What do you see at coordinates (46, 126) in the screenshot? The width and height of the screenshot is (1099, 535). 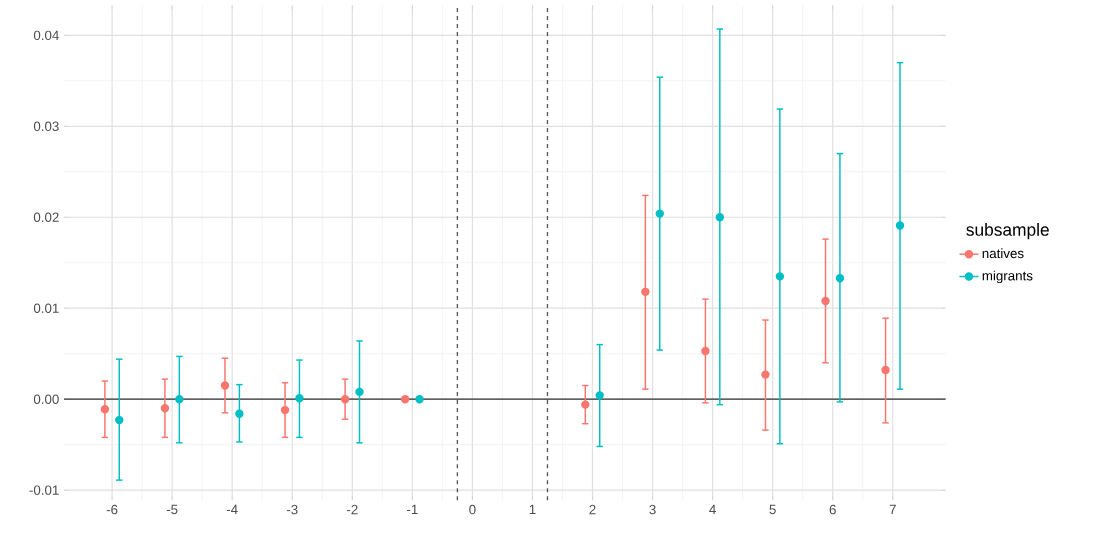 I see `y-tick-label: 0.03` at bounding box center [46, 126].